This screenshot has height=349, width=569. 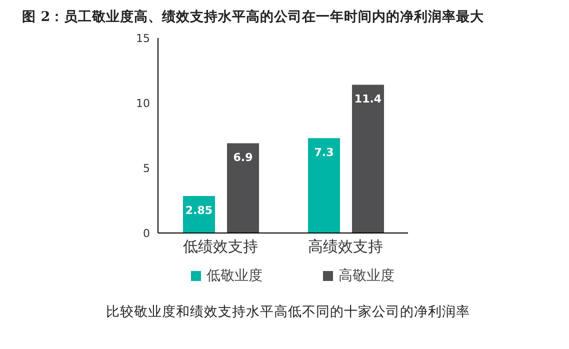 What do you see at coordinates (254, 17) in the screenshot?
I see `chart-title: 图 2：员工敬业度高、绩效支持水平高的公司在一年时间内的净利润率最大` at bounding box center [254, 17].